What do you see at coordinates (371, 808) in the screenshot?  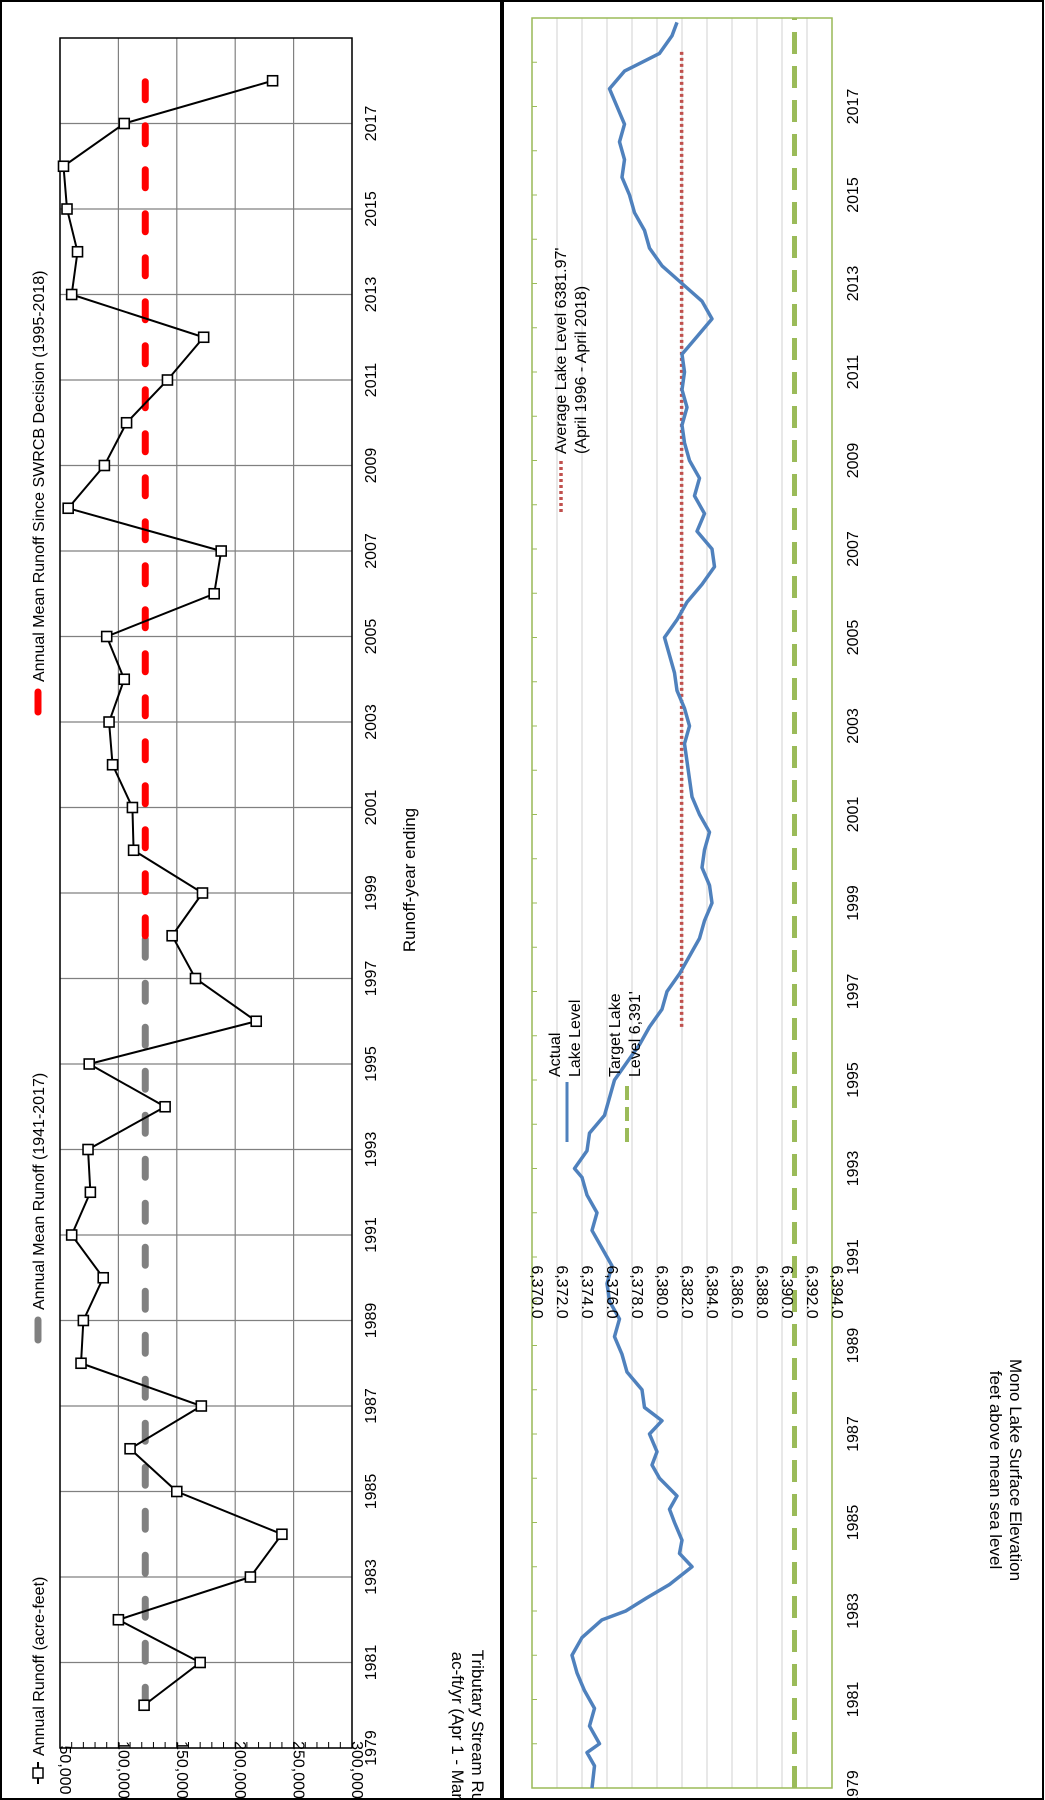 I see `runoff-x-tick-2001: 2001` at bounding box center [371, 808].